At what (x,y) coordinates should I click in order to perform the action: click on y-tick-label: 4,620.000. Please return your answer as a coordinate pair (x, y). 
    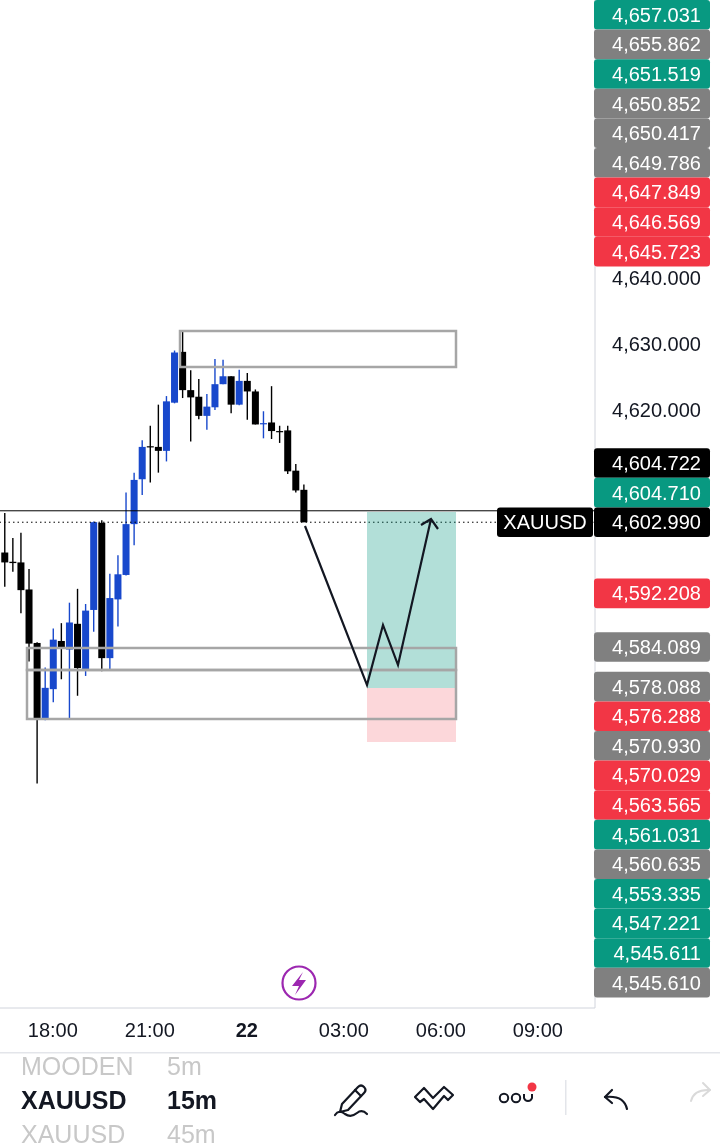
    Looking at the image, I should click on (656, 409).